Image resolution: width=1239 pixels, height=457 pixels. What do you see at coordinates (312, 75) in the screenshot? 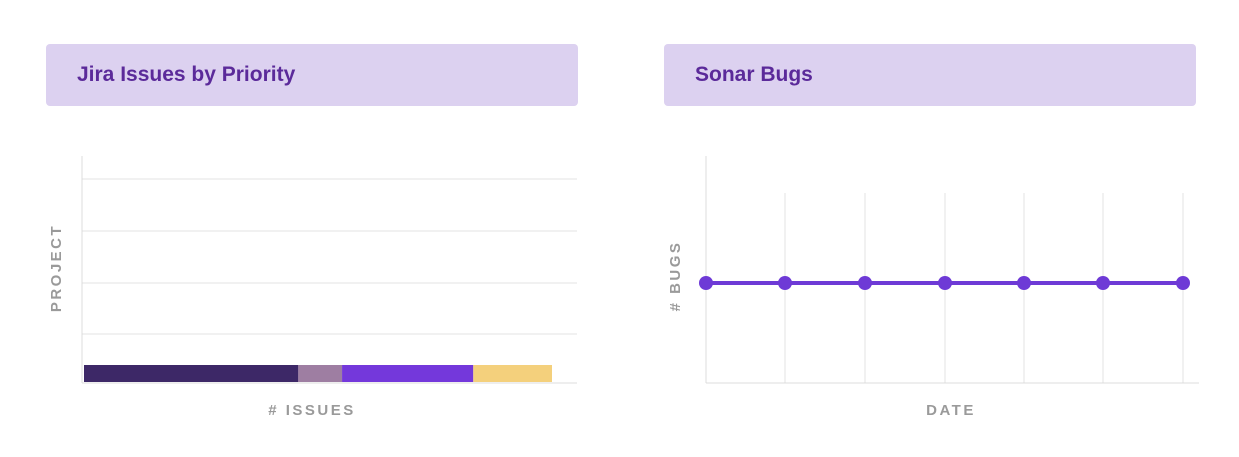
I see `jira-panel-header: Jira Issues by Priority` at bounding box center [312, 75].